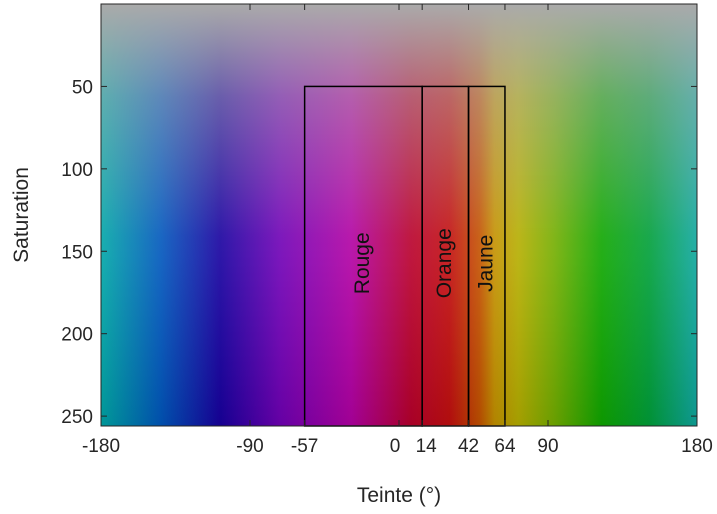 The image size is (717, 514). Describe the element at coordinates (249, 446) in the screenshot. I see `x-tick-label: -90` at that location.